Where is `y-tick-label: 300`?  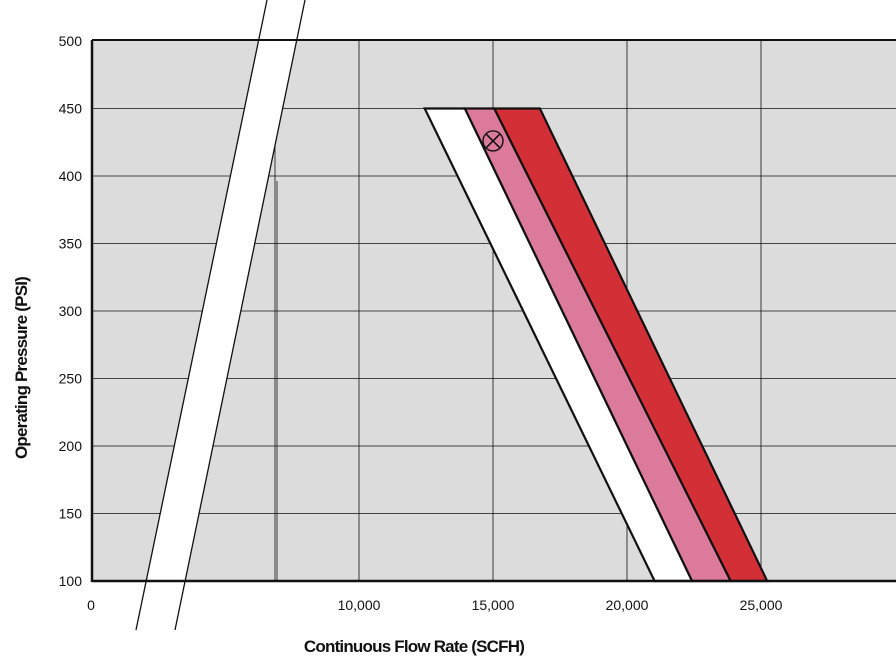 y-tick-label: 300 is located at coordinates (71, 311).